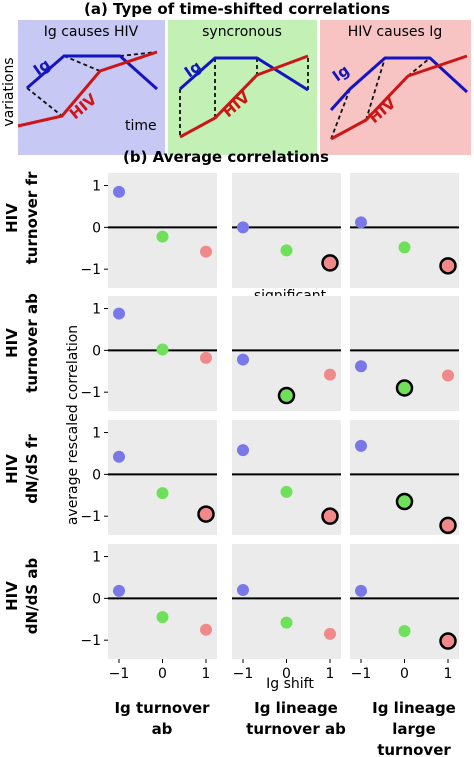  I want to click on title-a: (a) Type of time-shifted correlations, so click(237, 9).